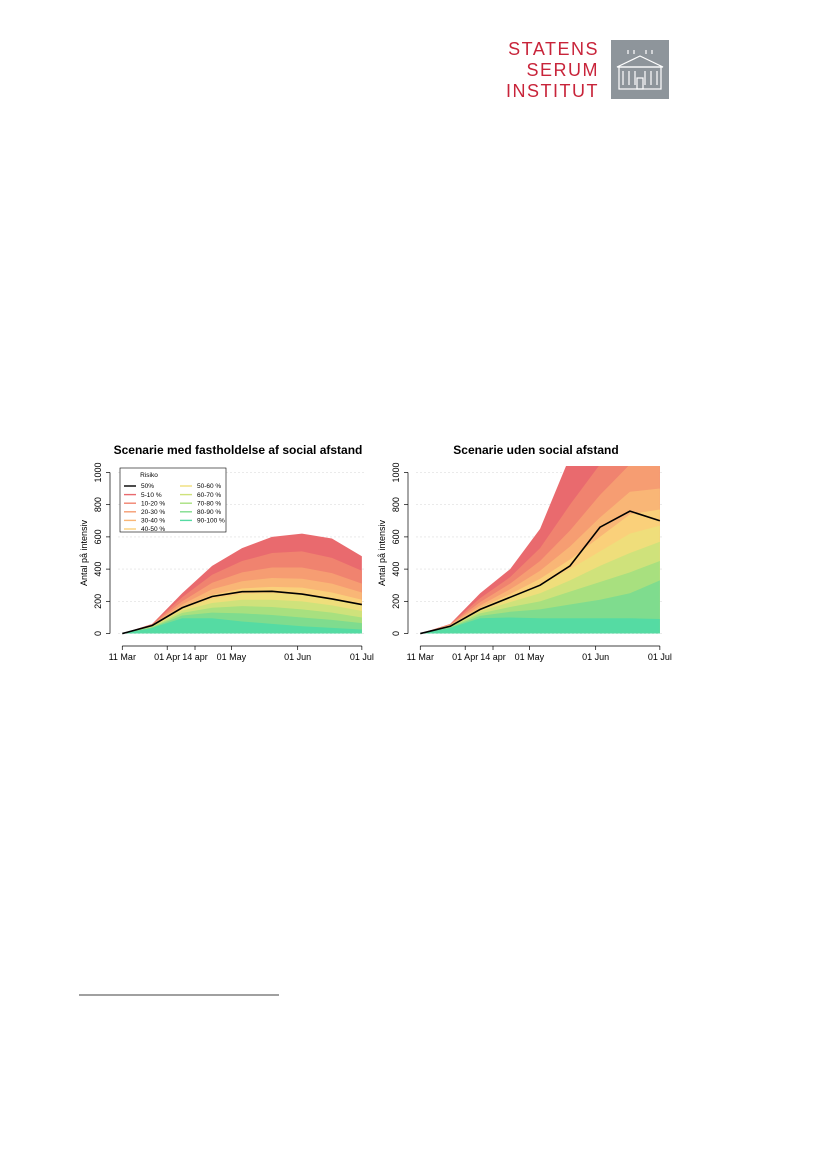 Image resolution: width=827 pixels, height=1174 pixels. Describe the element at coordinates (151, 495) in the screenshot. I see `legend-label: 5-10 %` at that location.